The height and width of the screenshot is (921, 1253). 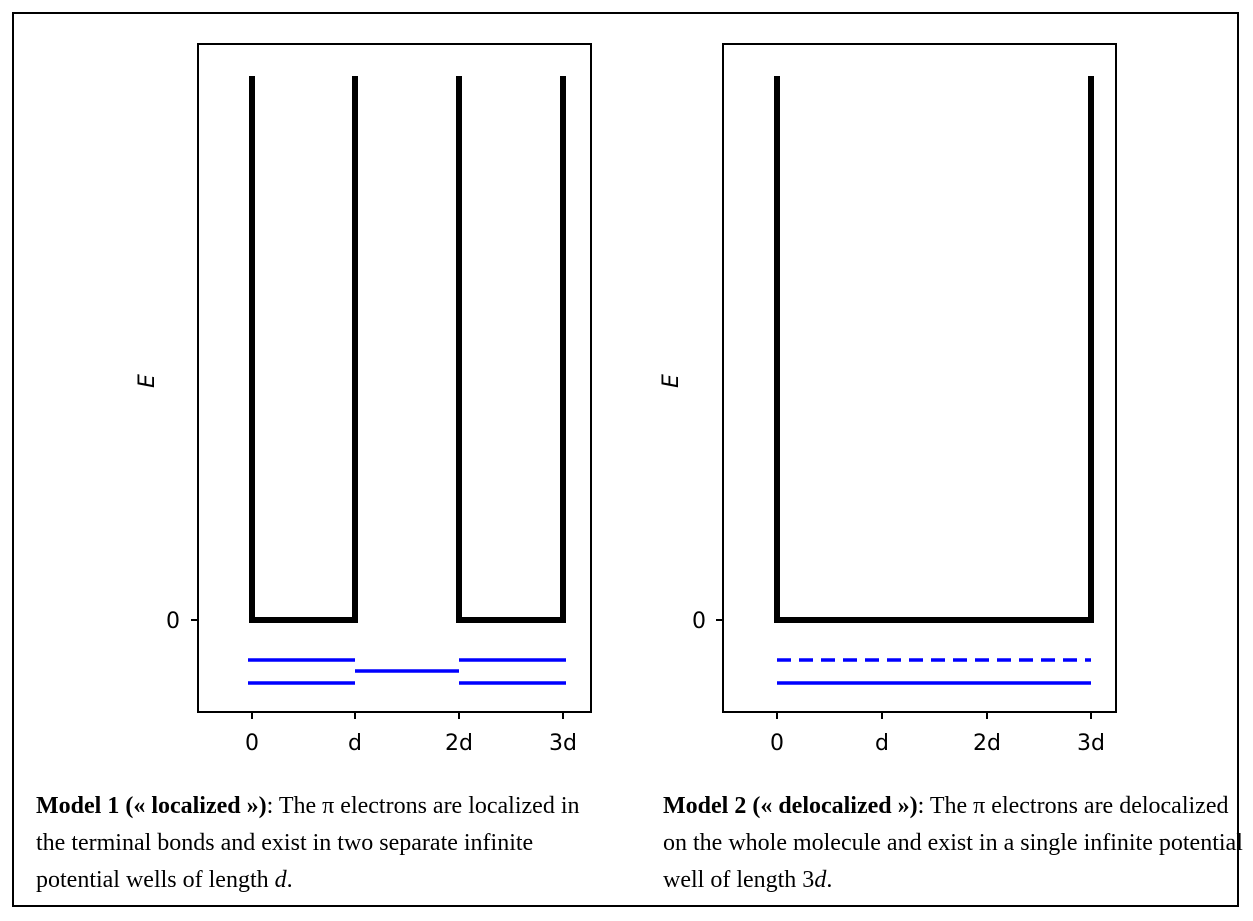 I want to click on potential-well-left, so click(x=303, y=349).